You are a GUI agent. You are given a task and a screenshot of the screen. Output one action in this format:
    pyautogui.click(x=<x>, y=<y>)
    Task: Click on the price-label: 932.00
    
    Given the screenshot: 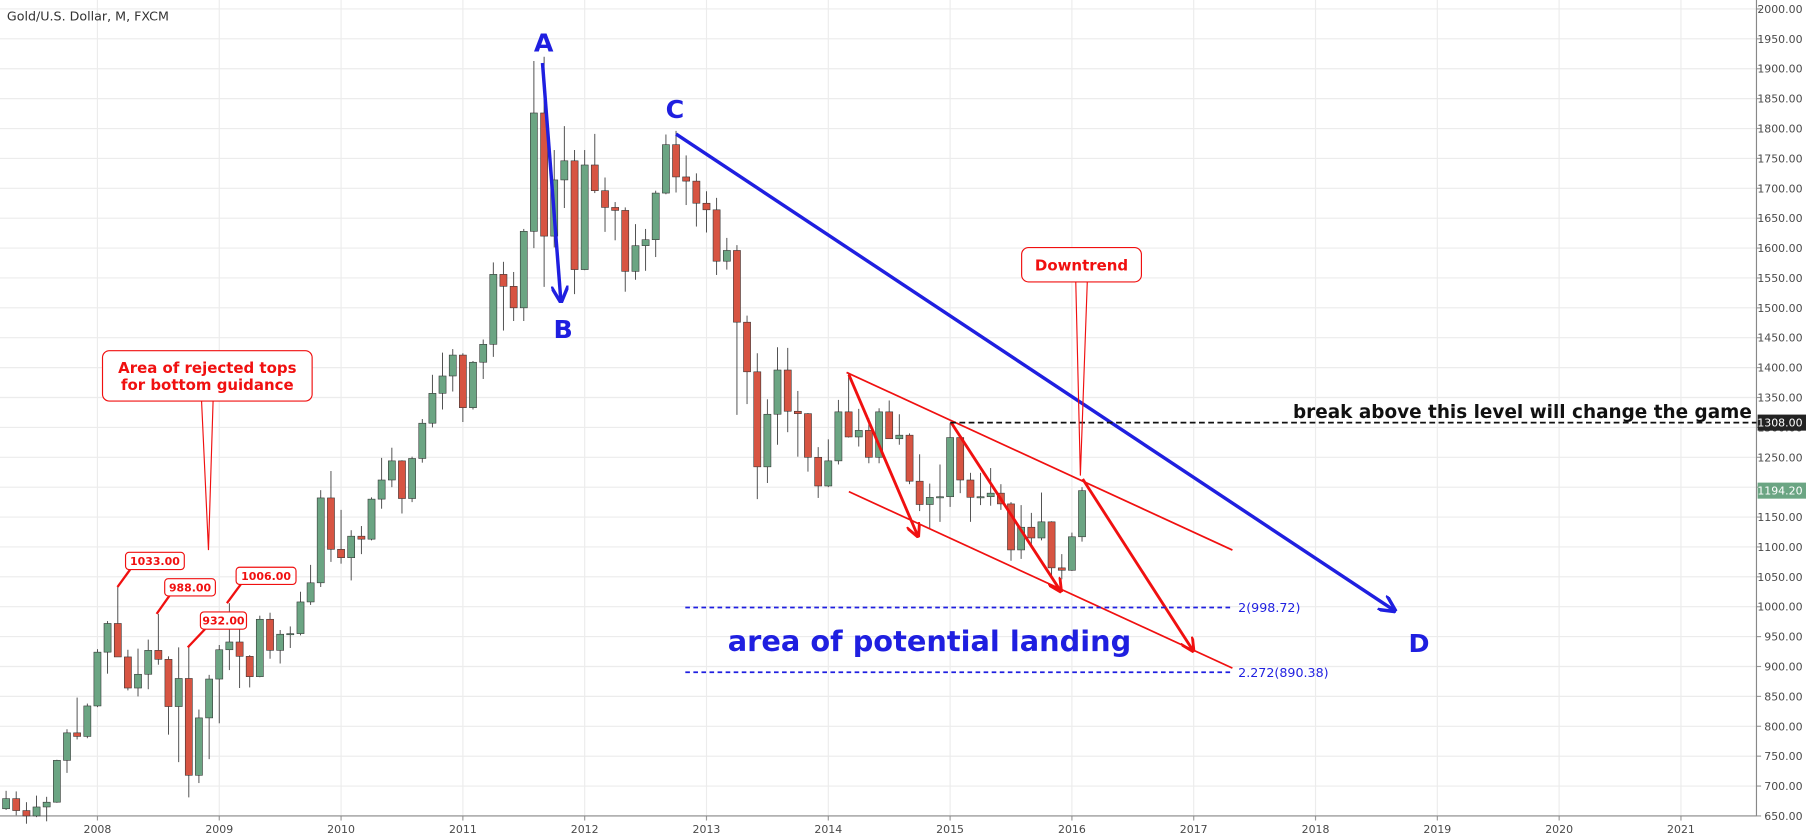 What is the action you would take?
    pyautogui.click(x=223, y=621)
    